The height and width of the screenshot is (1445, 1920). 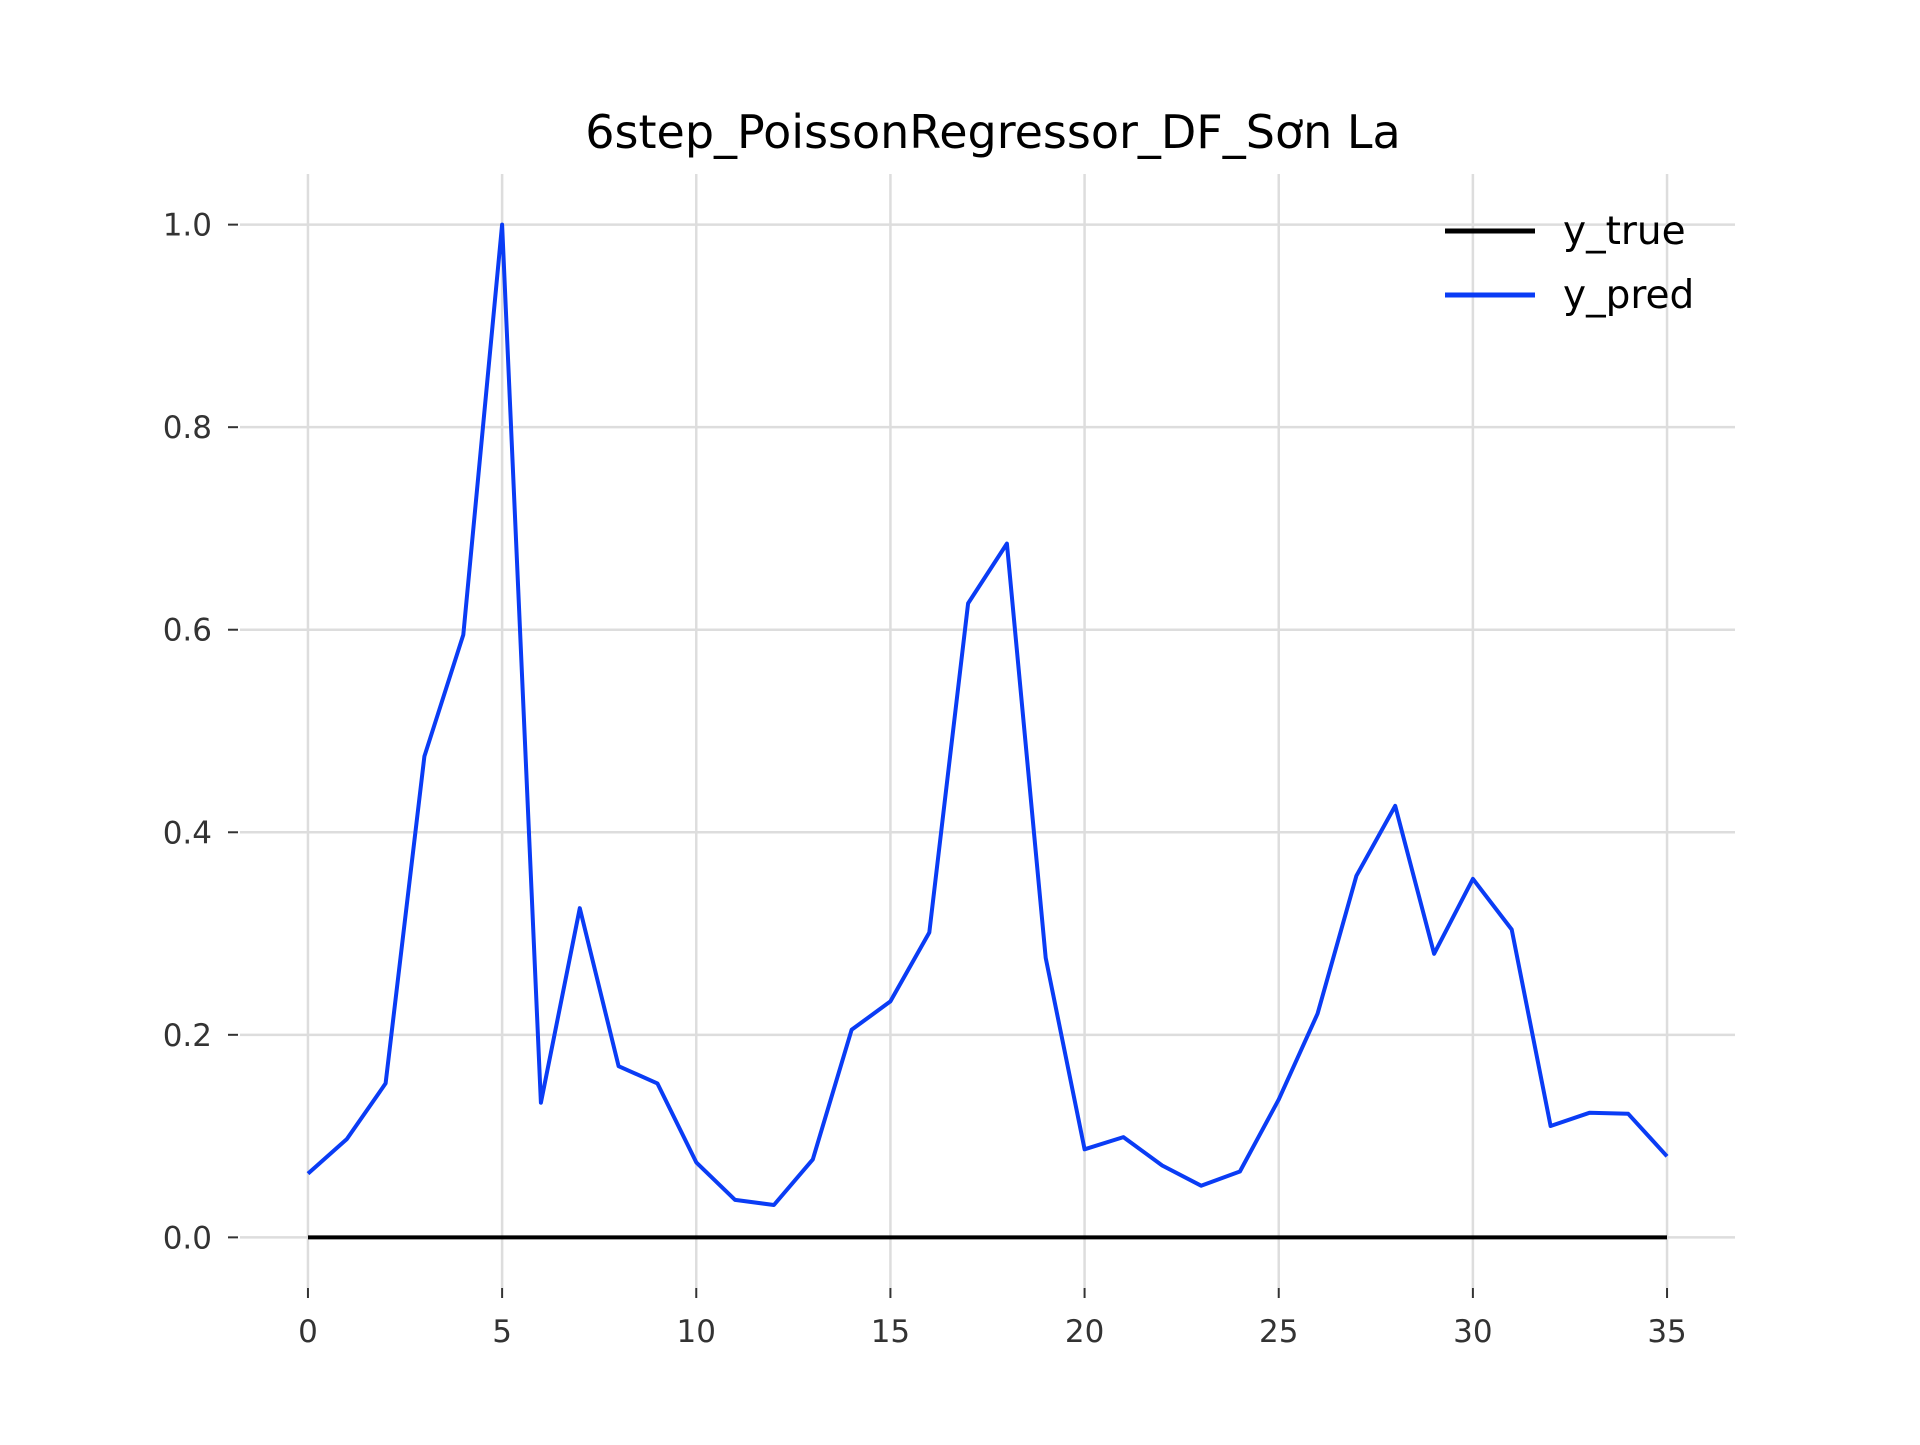 What do you see at coordinates (1624, 231) in the screenshot?
I see `legend-label-y-true: y_true` at bounding box center [1624, 231].